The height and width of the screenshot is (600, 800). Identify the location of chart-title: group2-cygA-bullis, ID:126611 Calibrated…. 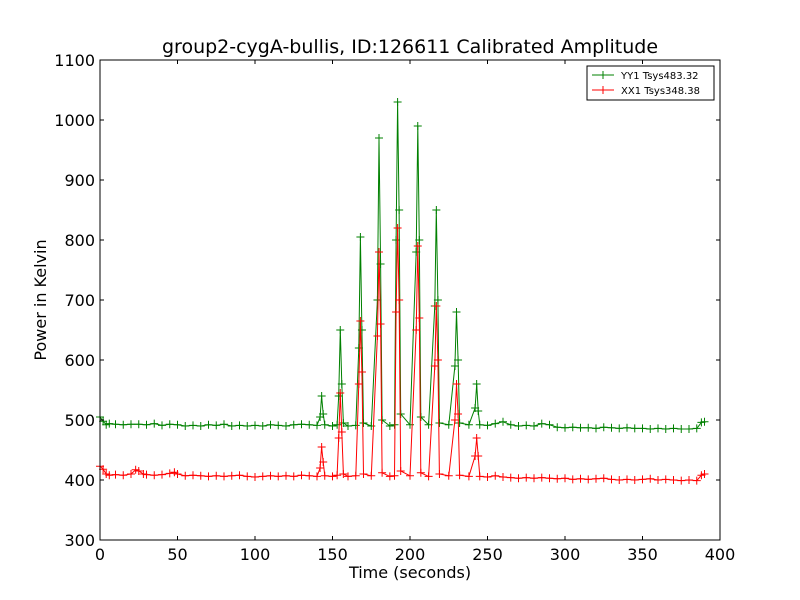
(410, 47).